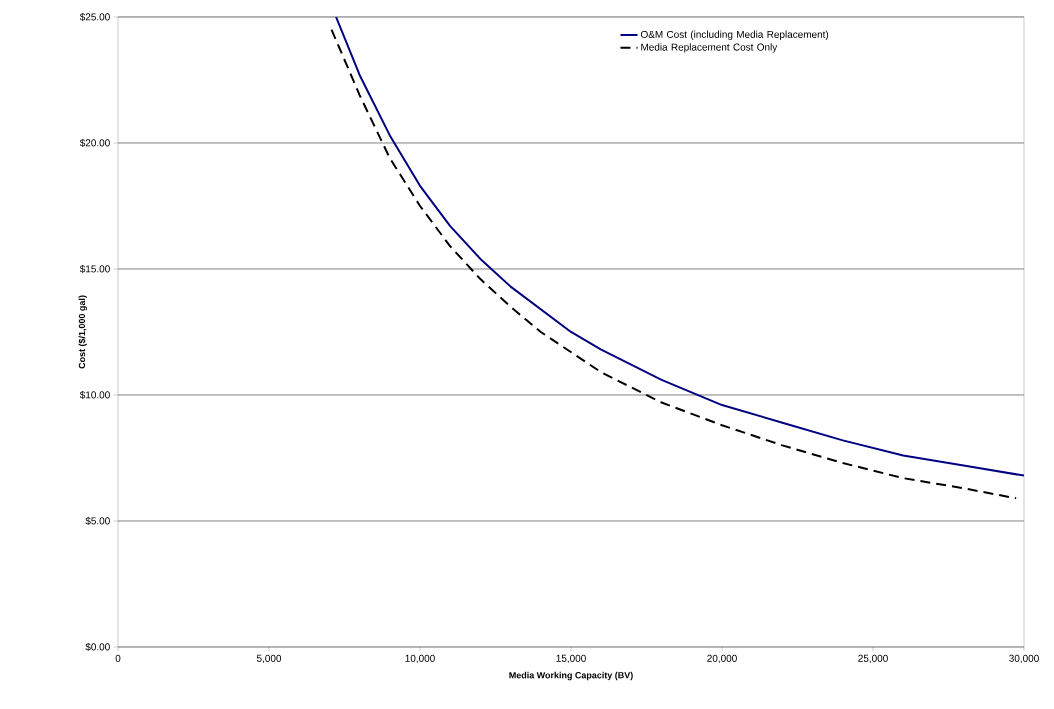 This screenshot has width=1054, height=709. What do you see at coordinates (118, 658) in the screenshot?
I see `x-tick-label: 0` at bounding box center [118, 658].